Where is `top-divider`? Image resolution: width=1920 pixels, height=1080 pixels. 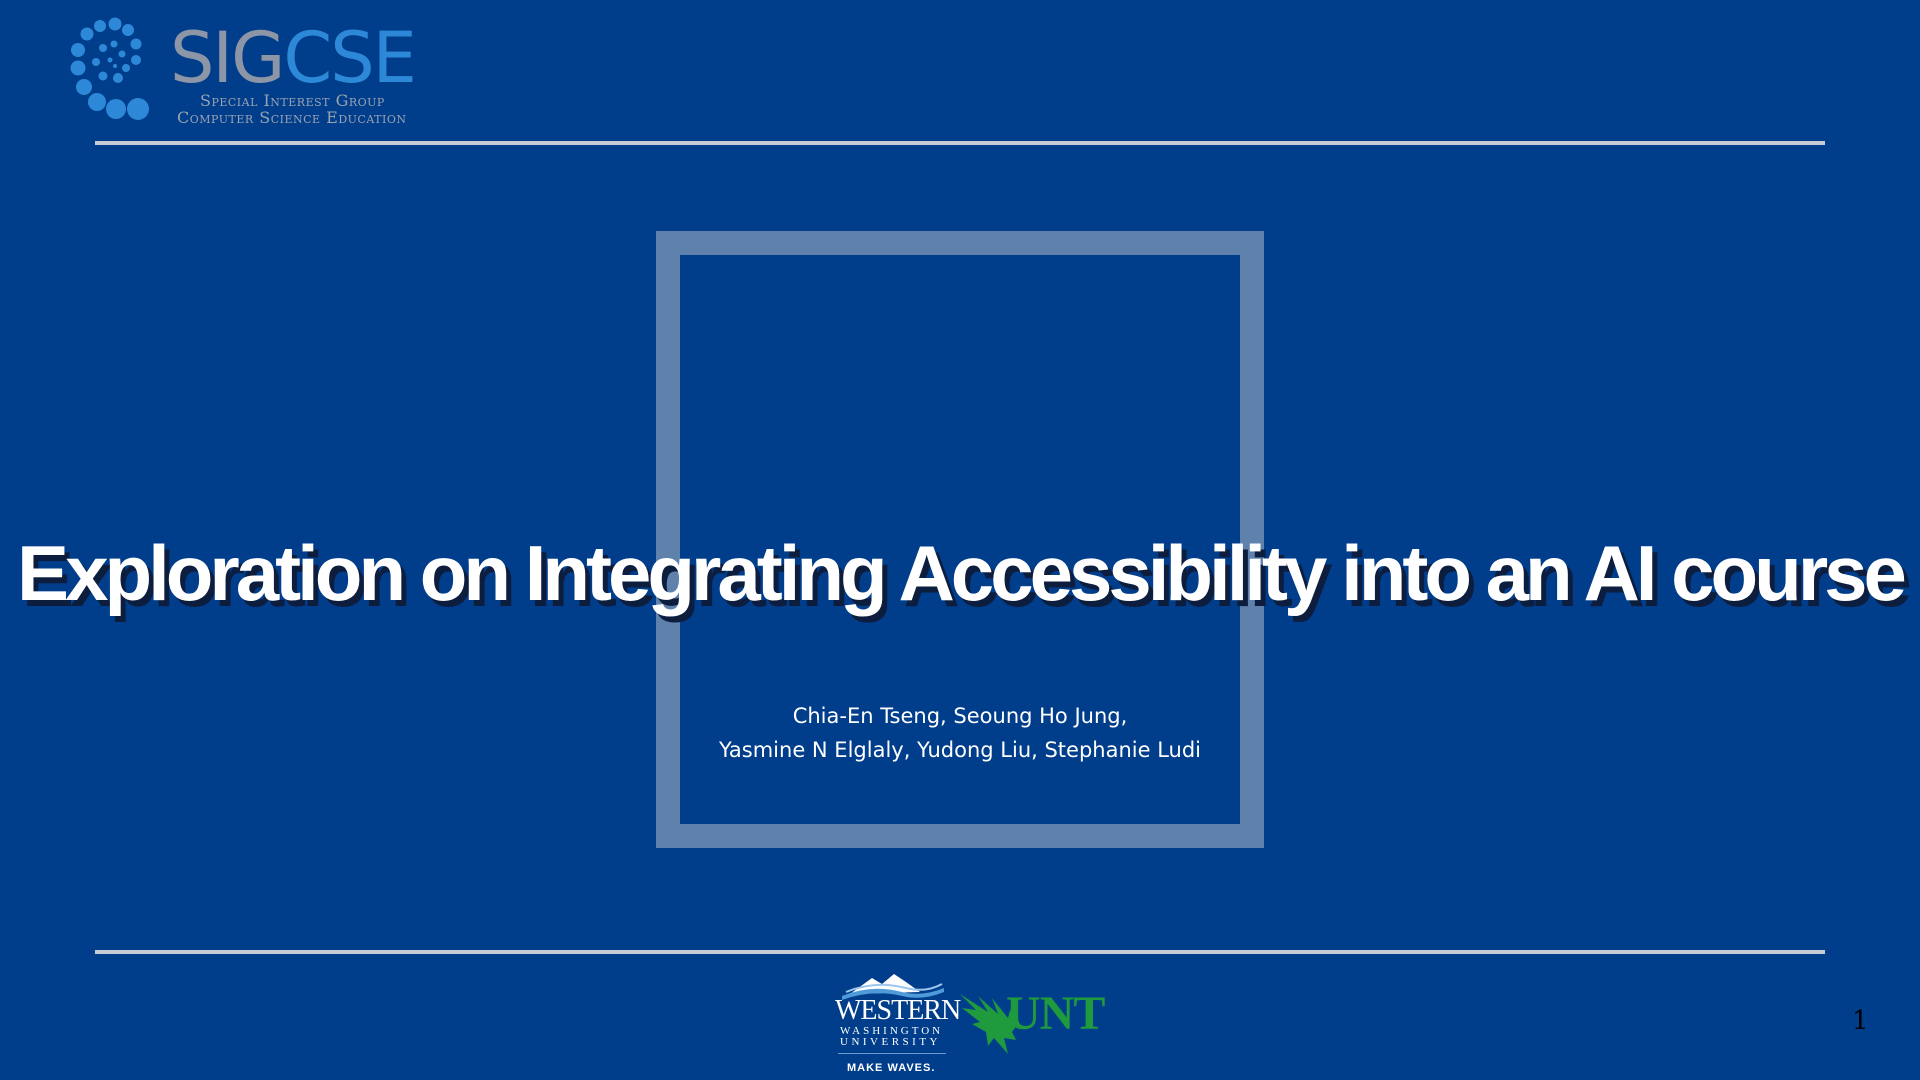 top-divider is located at coordinates (960, 143).